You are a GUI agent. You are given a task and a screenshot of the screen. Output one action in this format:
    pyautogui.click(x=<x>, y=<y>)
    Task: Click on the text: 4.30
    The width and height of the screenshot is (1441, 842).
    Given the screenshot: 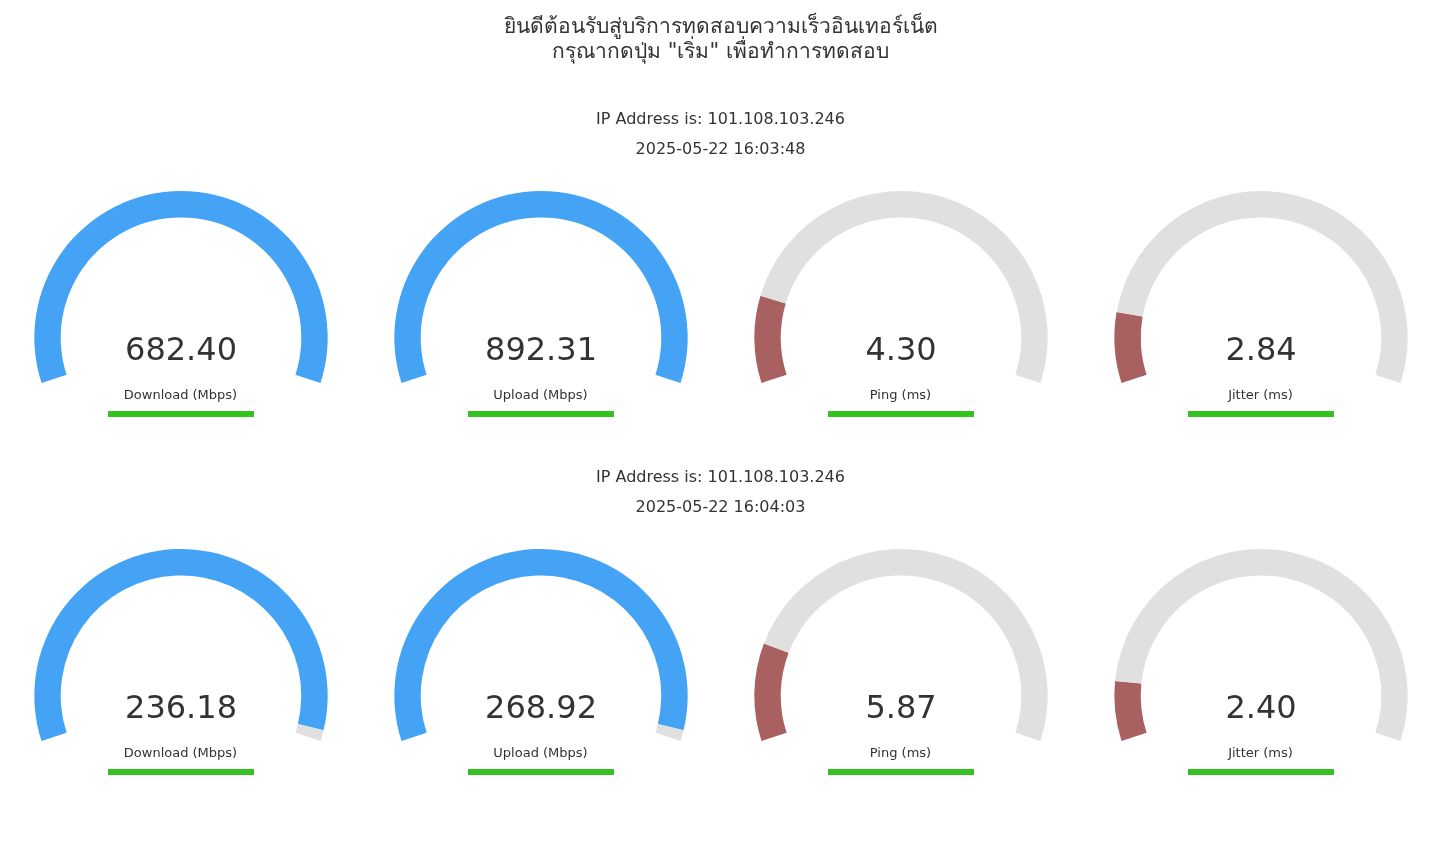 What is the action you would take?
    pyautogui.click(x=900, y=348)
    